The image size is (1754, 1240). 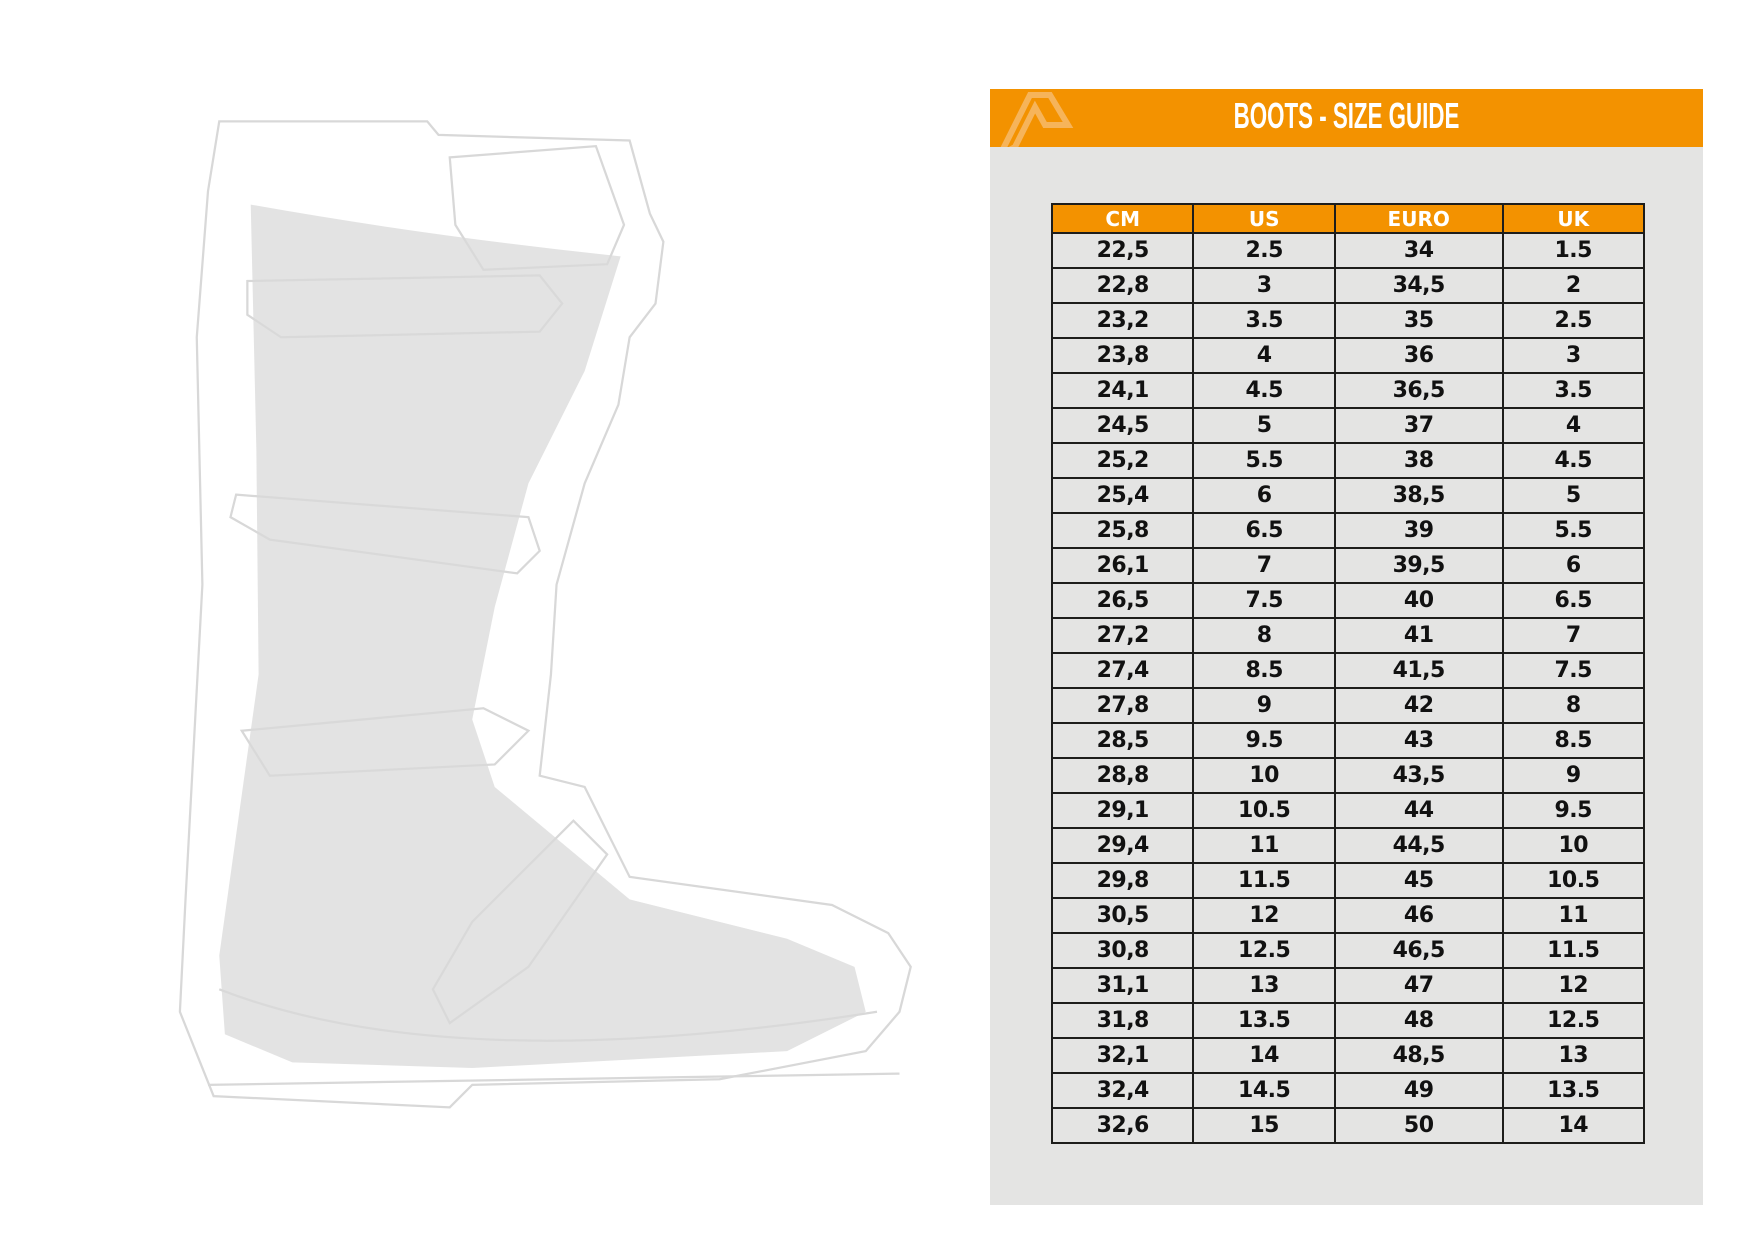 What do you see at coordinates (1573, 810) in the screenshot?
I see `table-cell-uk: 9.5` at bounding box center [1573, 810].